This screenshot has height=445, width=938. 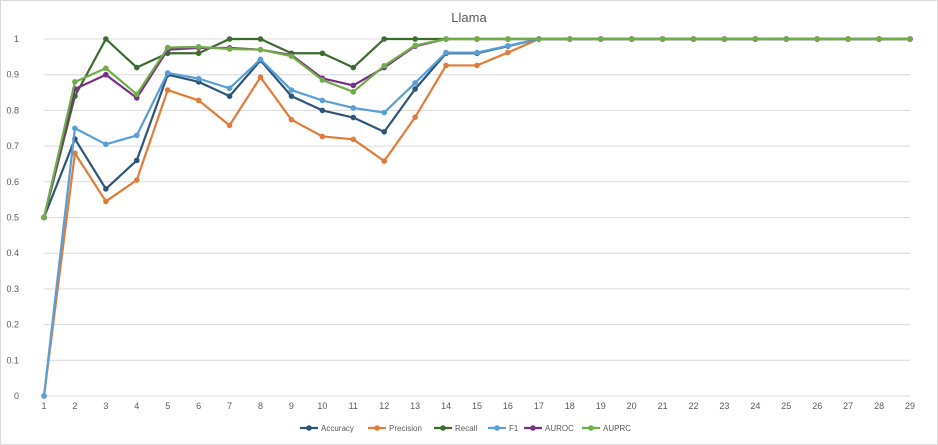 I want to click on x-tick-label: 28, so click(x=879, y=406).